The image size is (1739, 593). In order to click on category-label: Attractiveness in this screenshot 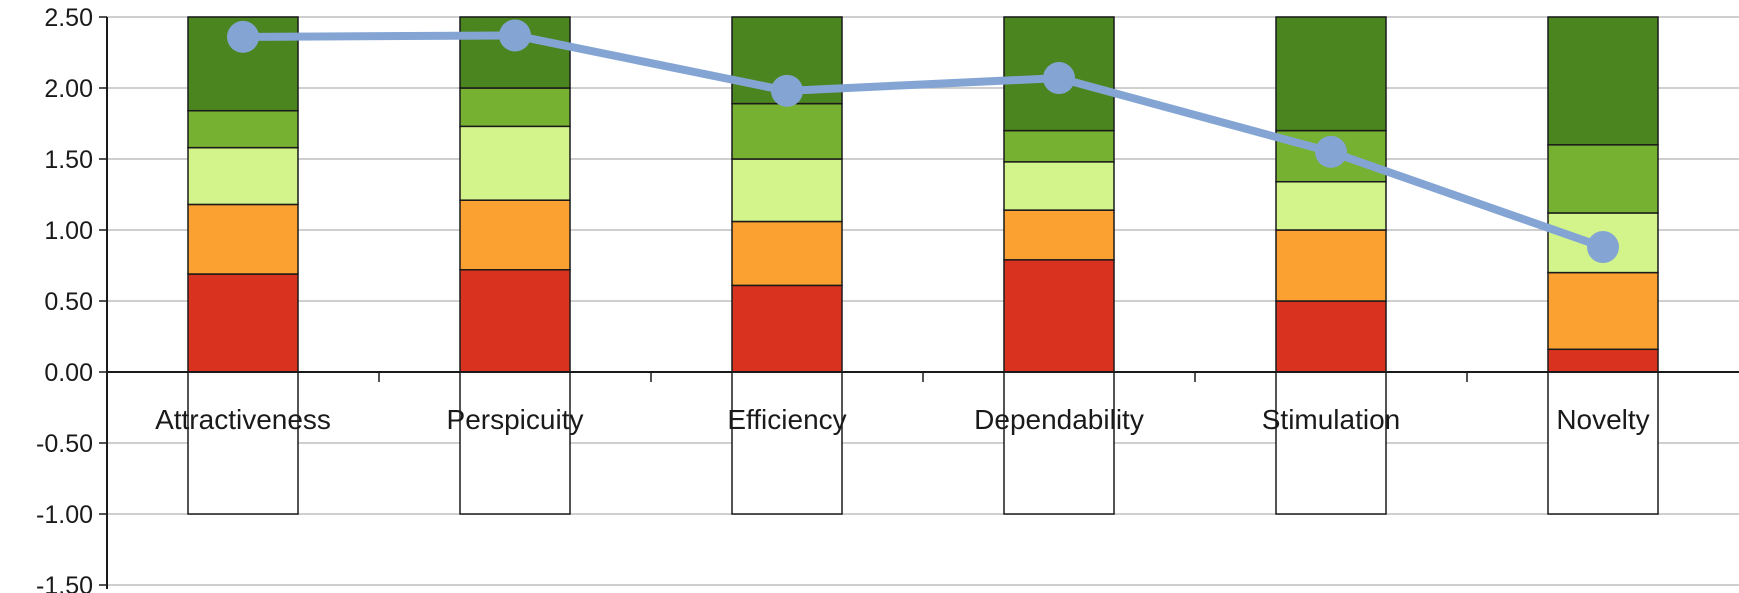, I will do `click(243, 419)`.